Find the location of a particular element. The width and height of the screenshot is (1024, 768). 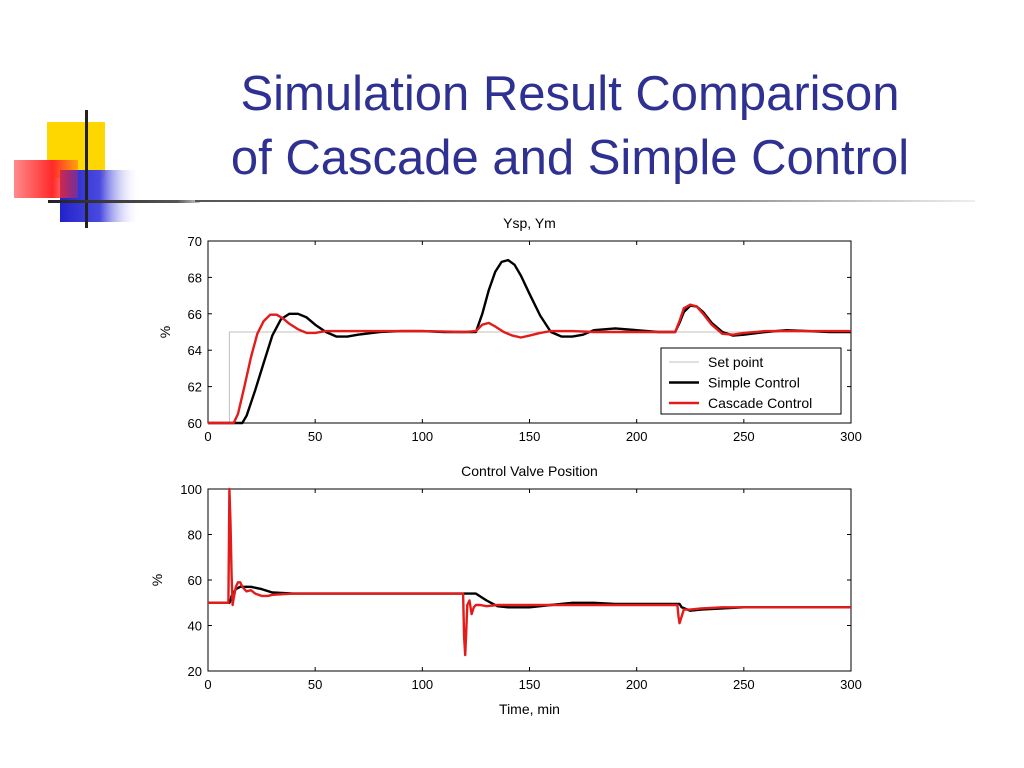

corner-decoration is located at coordinates (107, 169).